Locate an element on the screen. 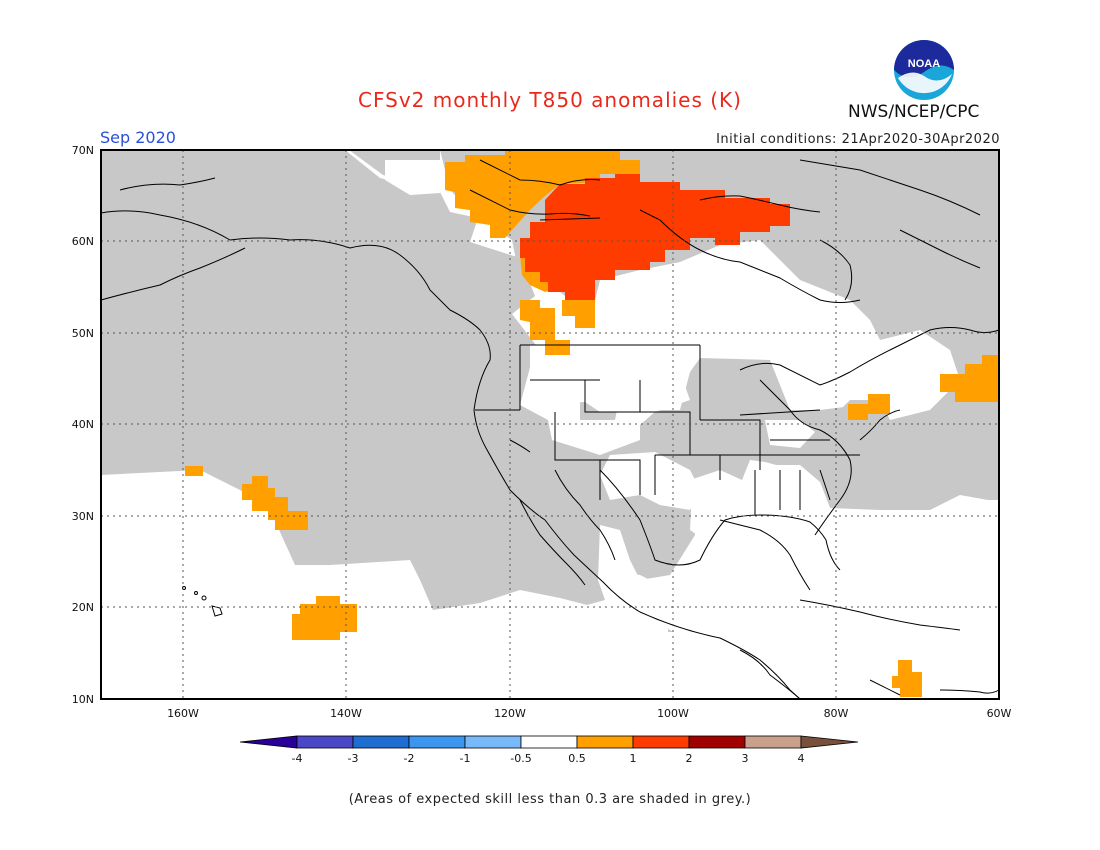 This screenshot has height=850, width=1100. lon-label-120w: 120W is located at coordinates (510, 713).